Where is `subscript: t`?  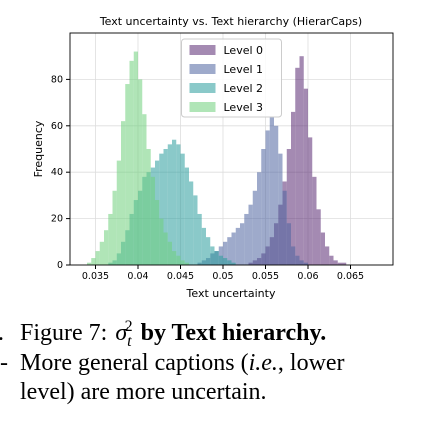 subscript: t is located at coordinates (129, 341).